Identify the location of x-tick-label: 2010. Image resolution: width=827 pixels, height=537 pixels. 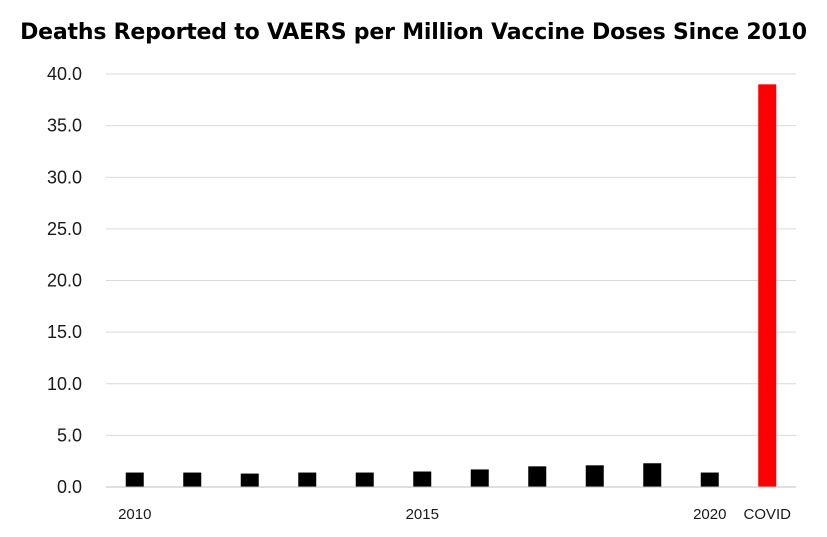
(134, 514).